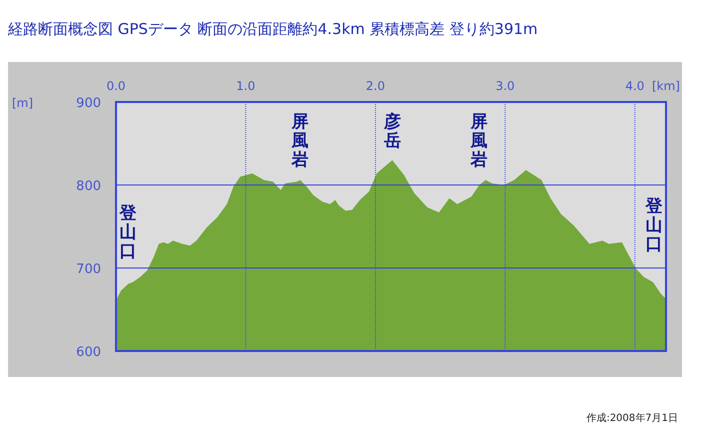 The height and width of the screenshot is (437, 712). Describe the element at coordinates (391, 131) in the screenshot. I see `annotation: 彦岳` at that location.